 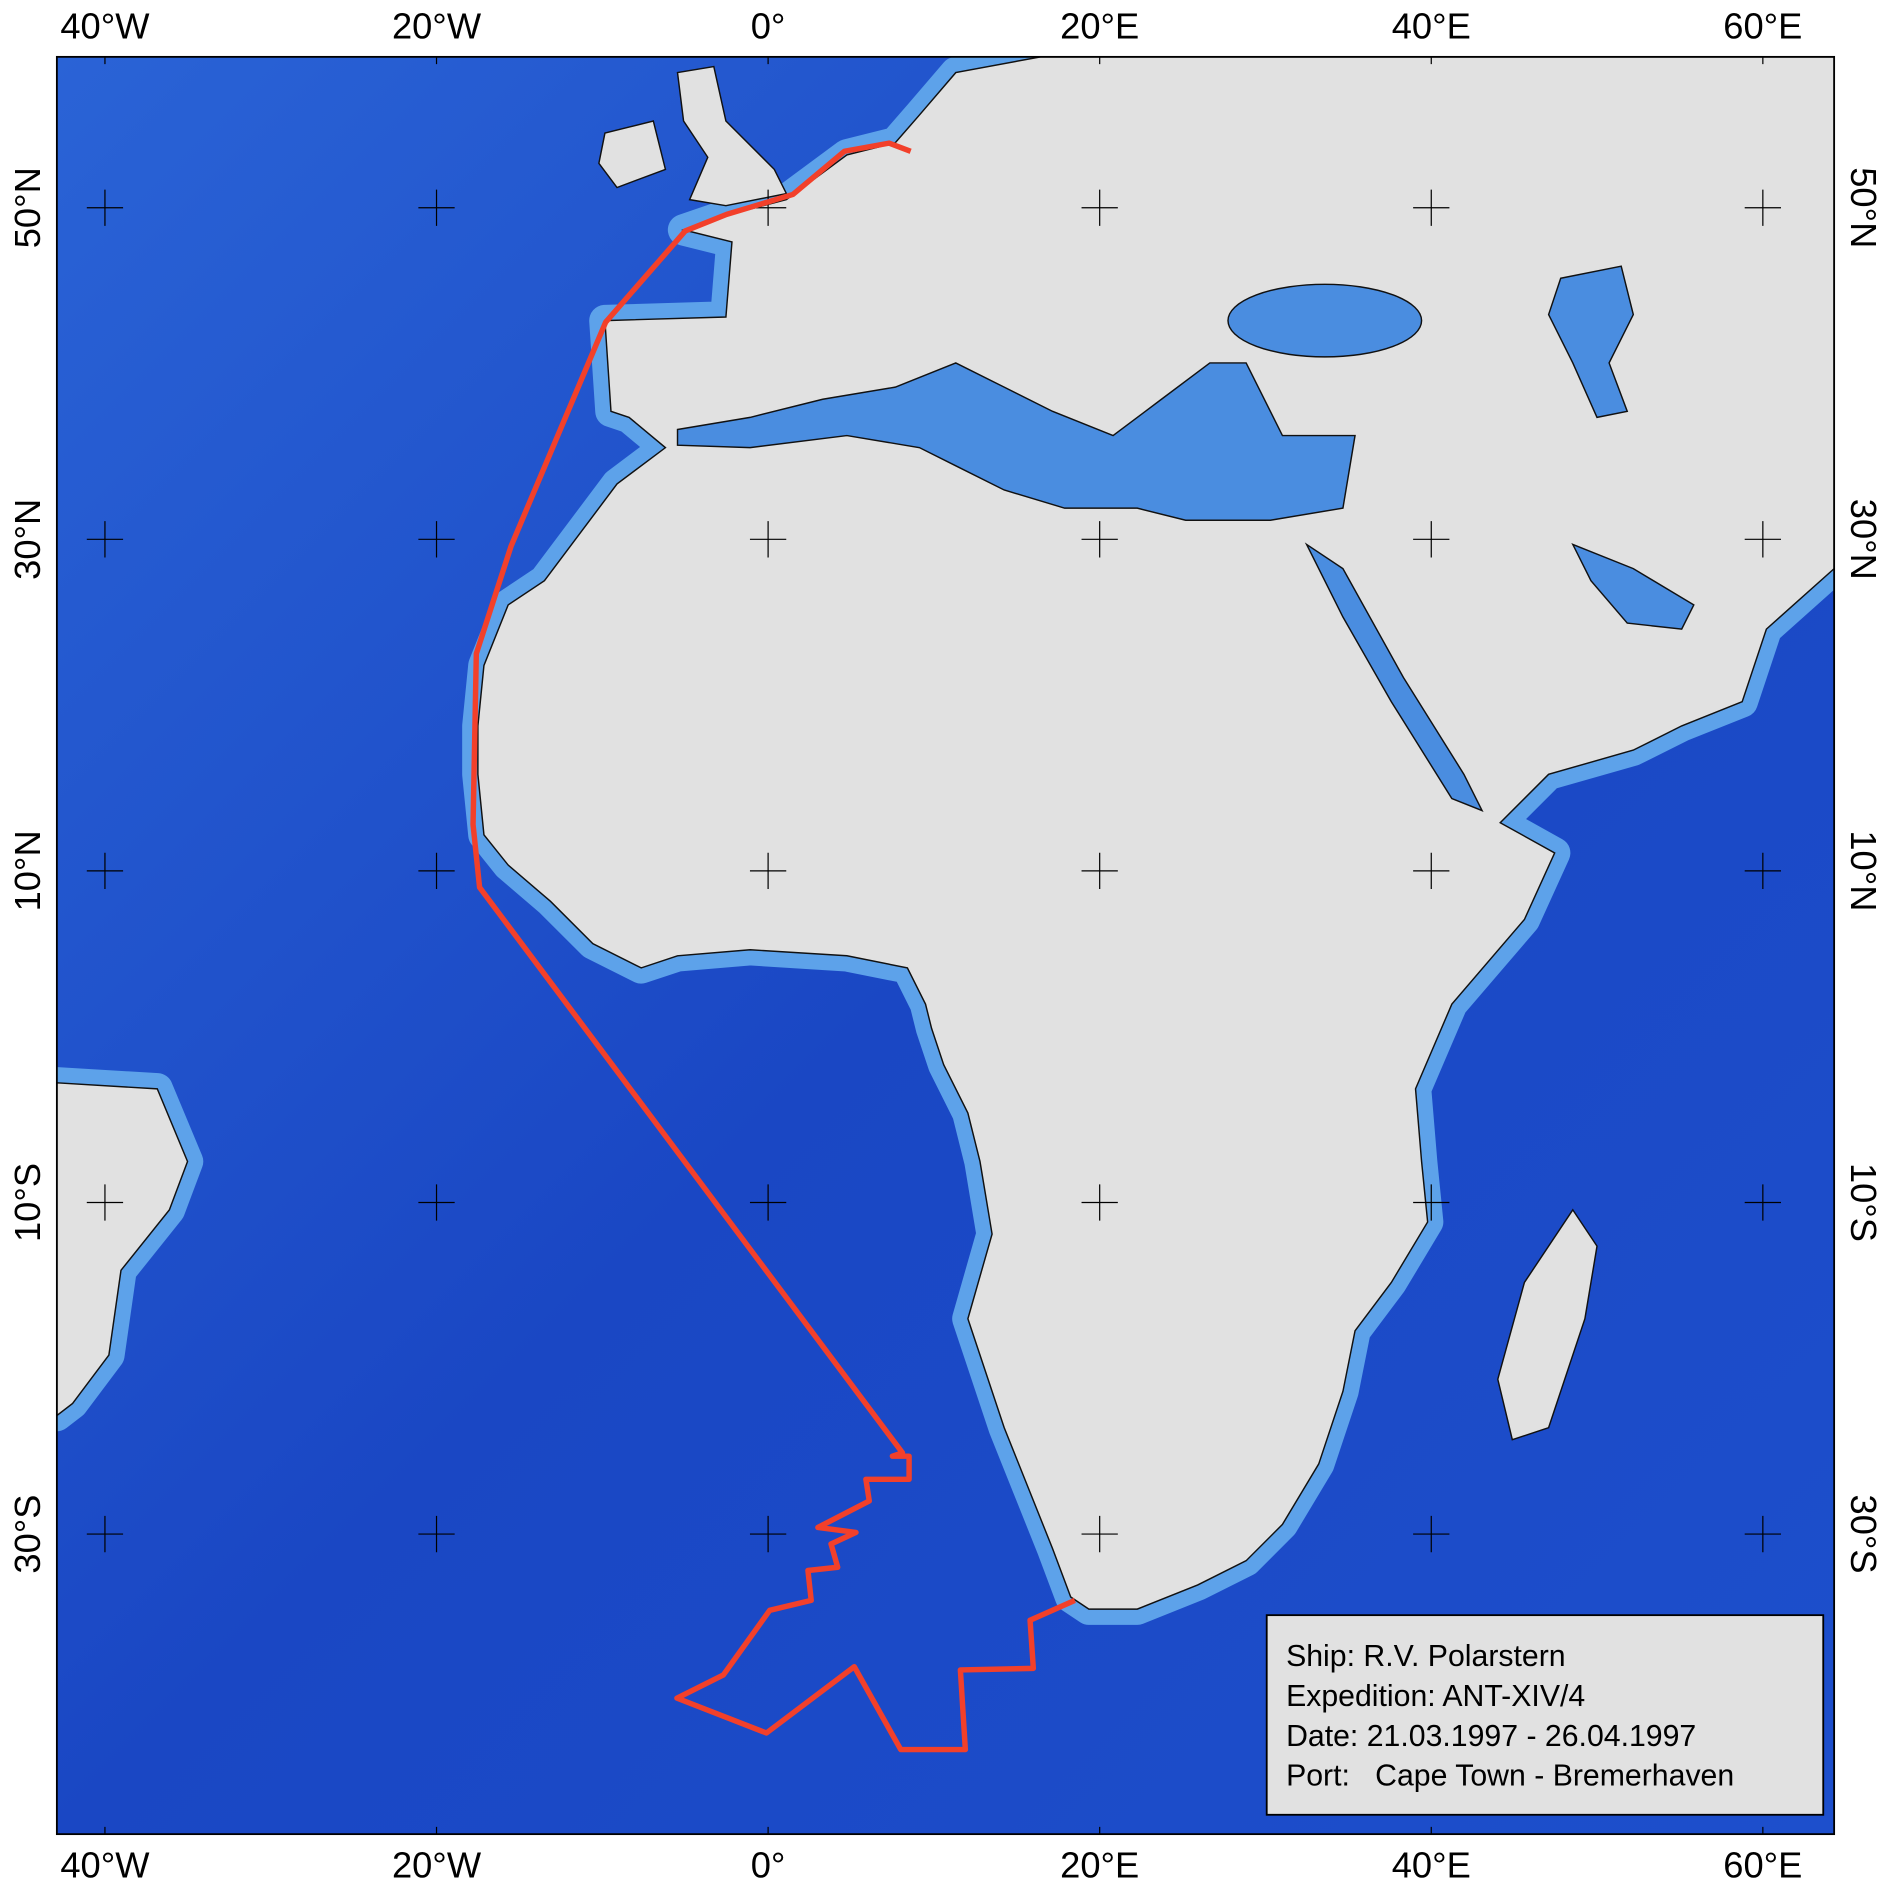 What do you see at coordinates (1591, 342) in the screenshot?
I see `caspian-sea` at bounding box center [1591, 342].